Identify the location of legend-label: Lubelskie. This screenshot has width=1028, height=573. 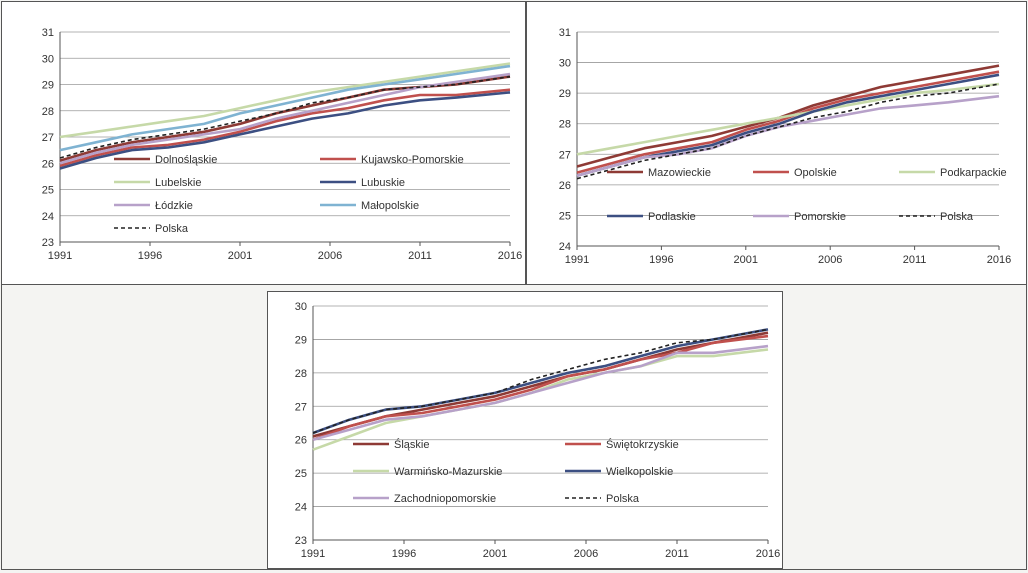
(178, 183).